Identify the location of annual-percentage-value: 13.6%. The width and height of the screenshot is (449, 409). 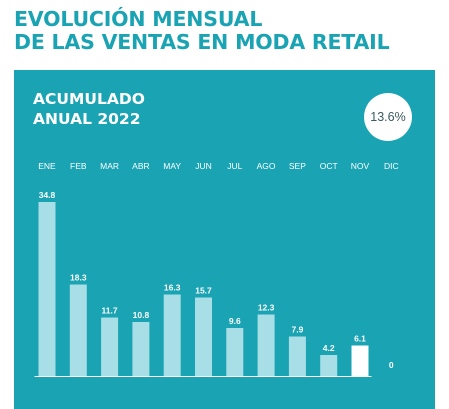
(388, 117).